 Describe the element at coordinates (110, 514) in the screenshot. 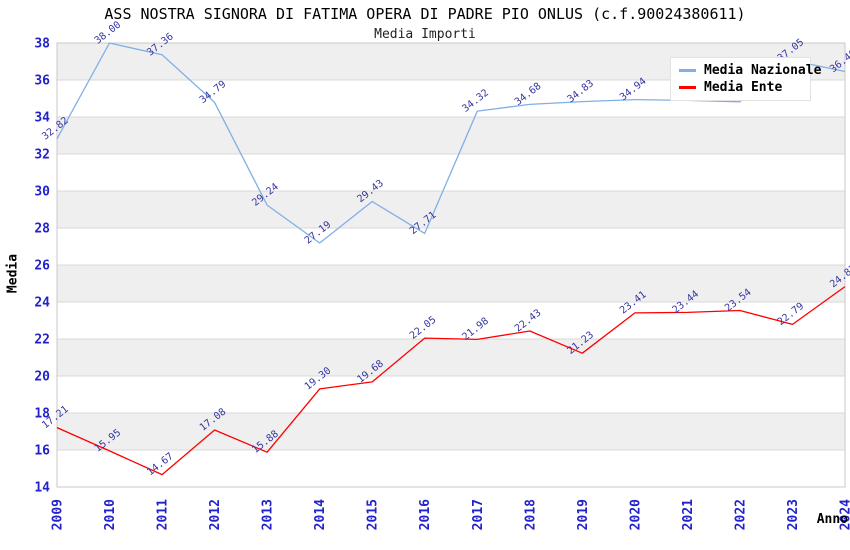

I see `svg-text: 2010` at that location.